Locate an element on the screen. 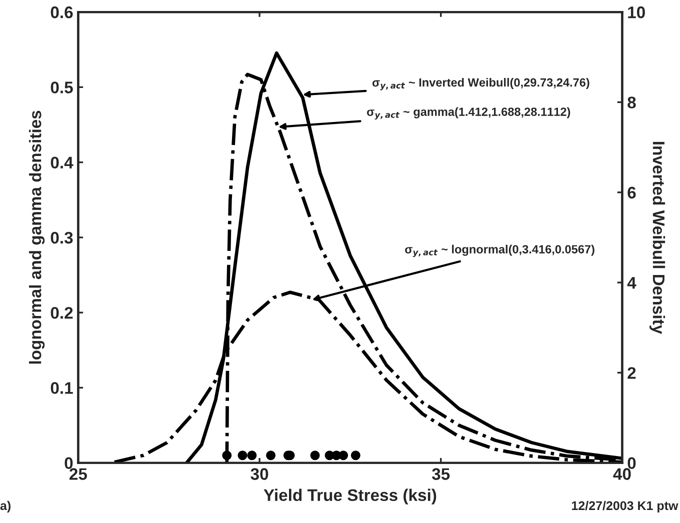 The image size is (680, 523). x-tick-label: 25 is located at coordinates (79, 474).